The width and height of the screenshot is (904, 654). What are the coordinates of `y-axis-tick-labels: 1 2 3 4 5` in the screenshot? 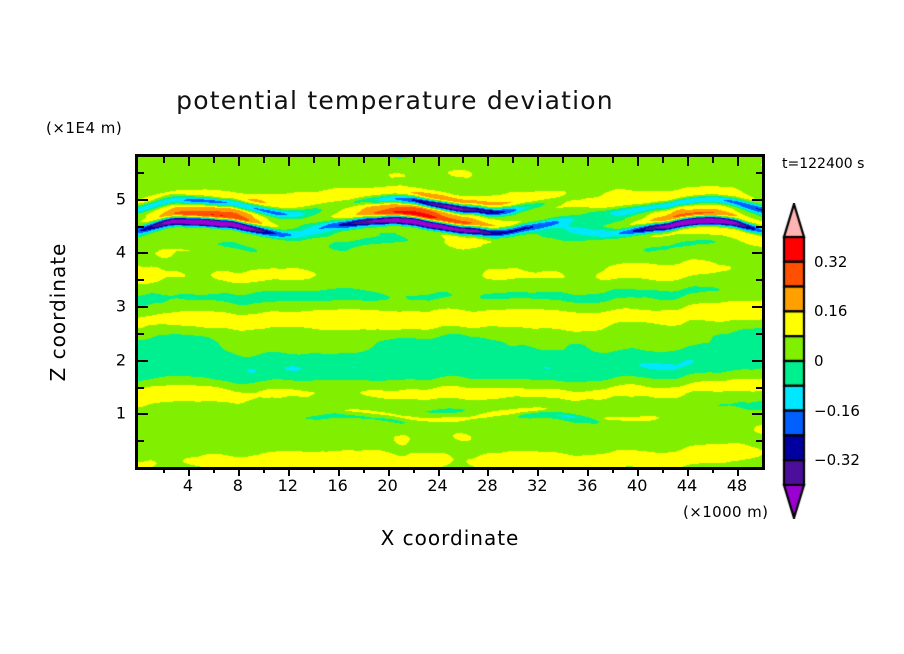 It's located at (111, 327).